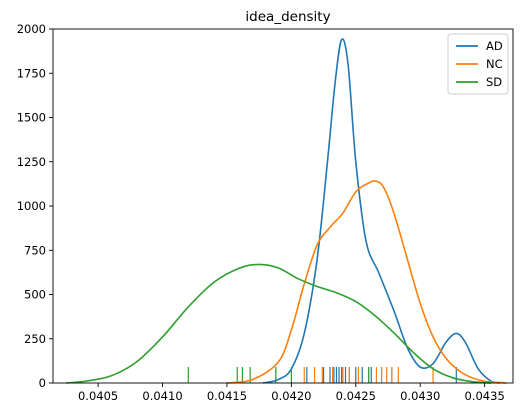 The image size is (528, 410). I want to click on chart-title: idea_density, so click(287, 17).